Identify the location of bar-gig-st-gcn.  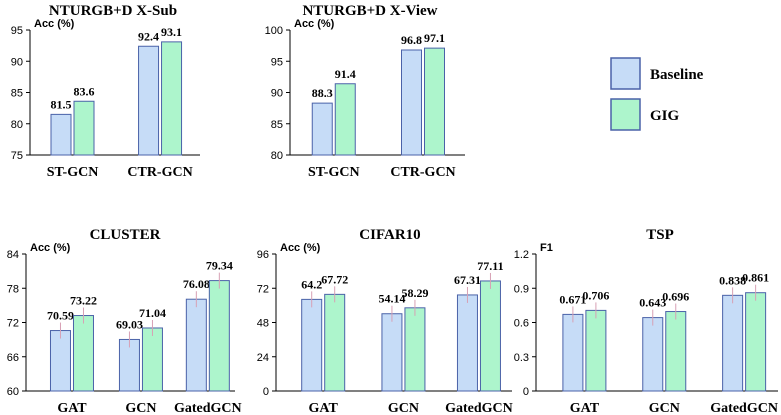
(345, 119).